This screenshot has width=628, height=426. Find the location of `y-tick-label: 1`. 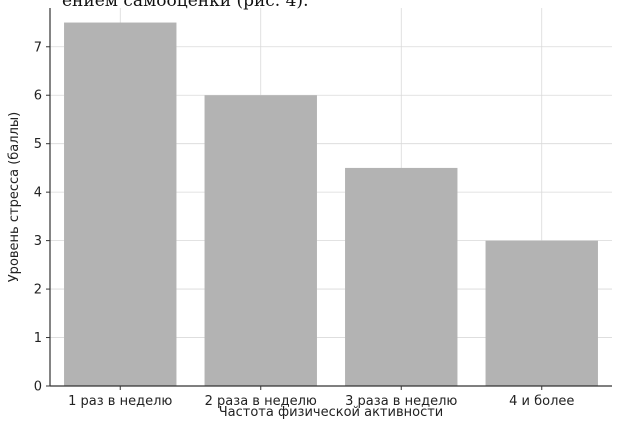

y-tick-label: 1 is located at coordinates (38, 338).